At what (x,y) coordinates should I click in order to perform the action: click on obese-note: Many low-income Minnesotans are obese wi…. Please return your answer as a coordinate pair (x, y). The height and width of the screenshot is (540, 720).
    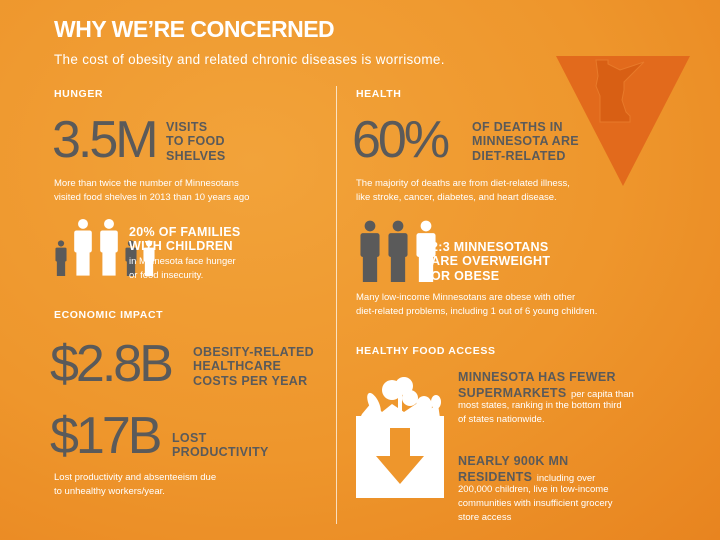
    Looking at the image, I should click on (477, 304).